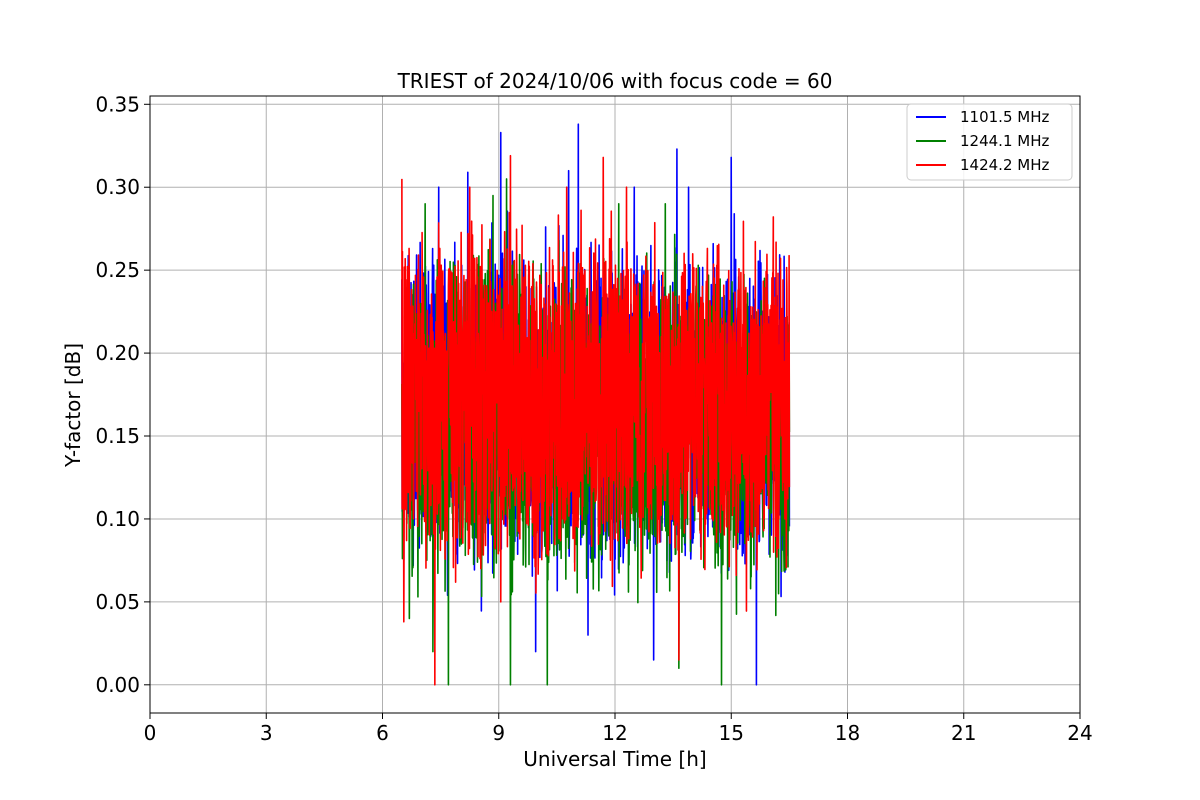 Image resolution: width=1200 pixels, height=800 pixels. Describe the element at coordinates (963, 733) in the screenshot. I see `x-tick-label: 21` at that location.